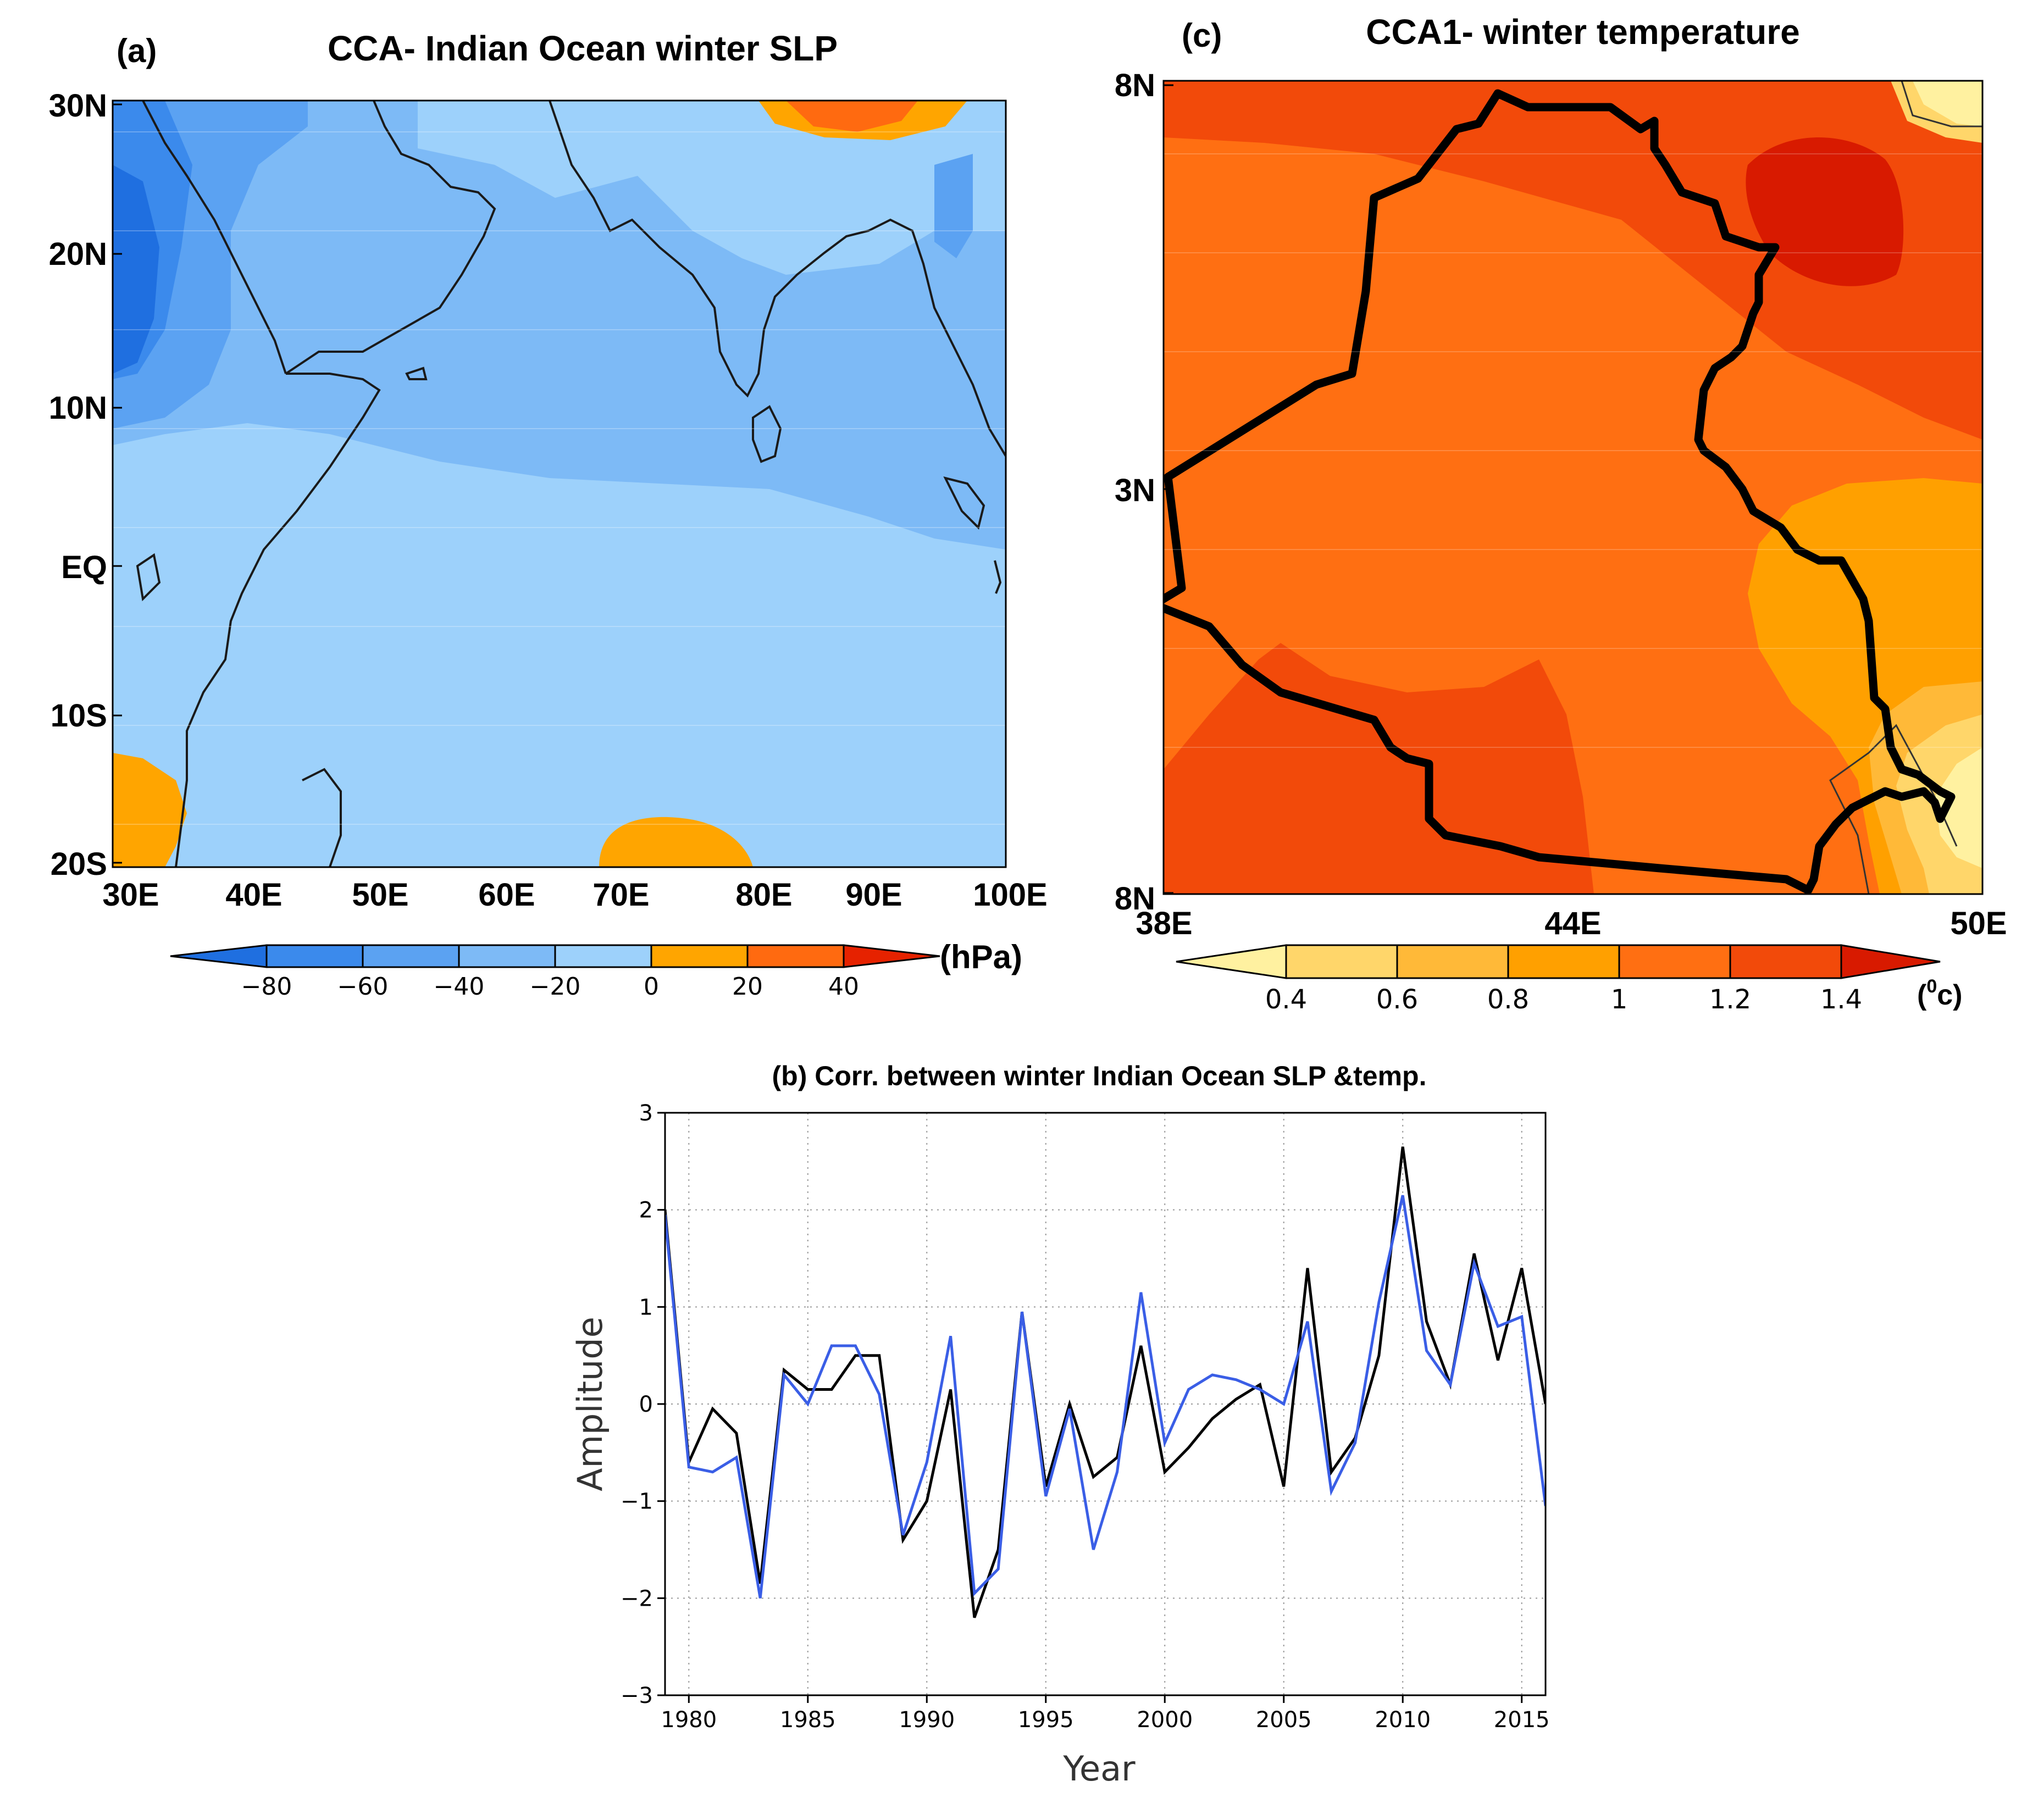 The height and width of the screenshot is (1820, 2027). What do you see at coordinates (1922, 995) in the screenshot?
I see `temp-unit-open: (` at bounding box center [1922, 995].